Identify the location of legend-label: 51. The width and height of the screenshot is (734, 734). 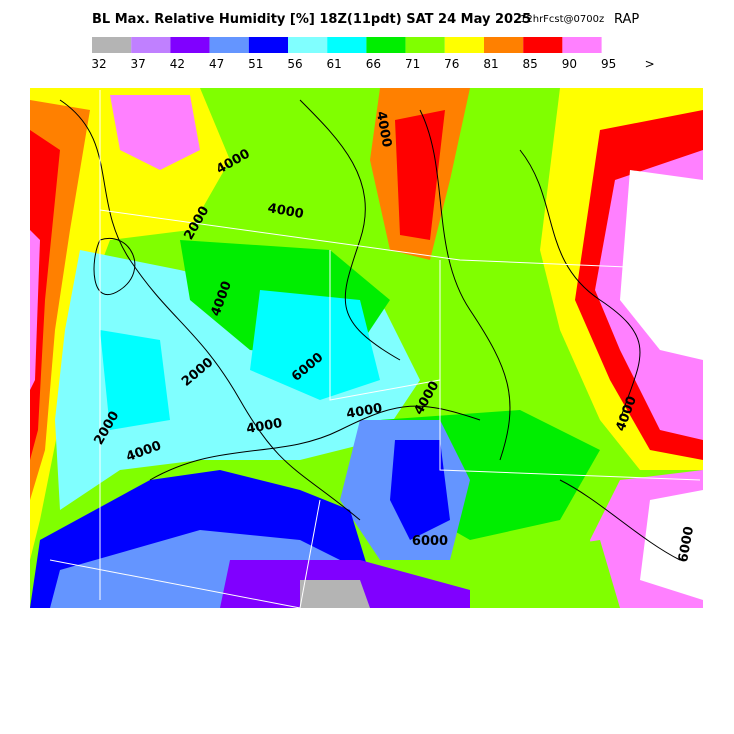
(255, 64).